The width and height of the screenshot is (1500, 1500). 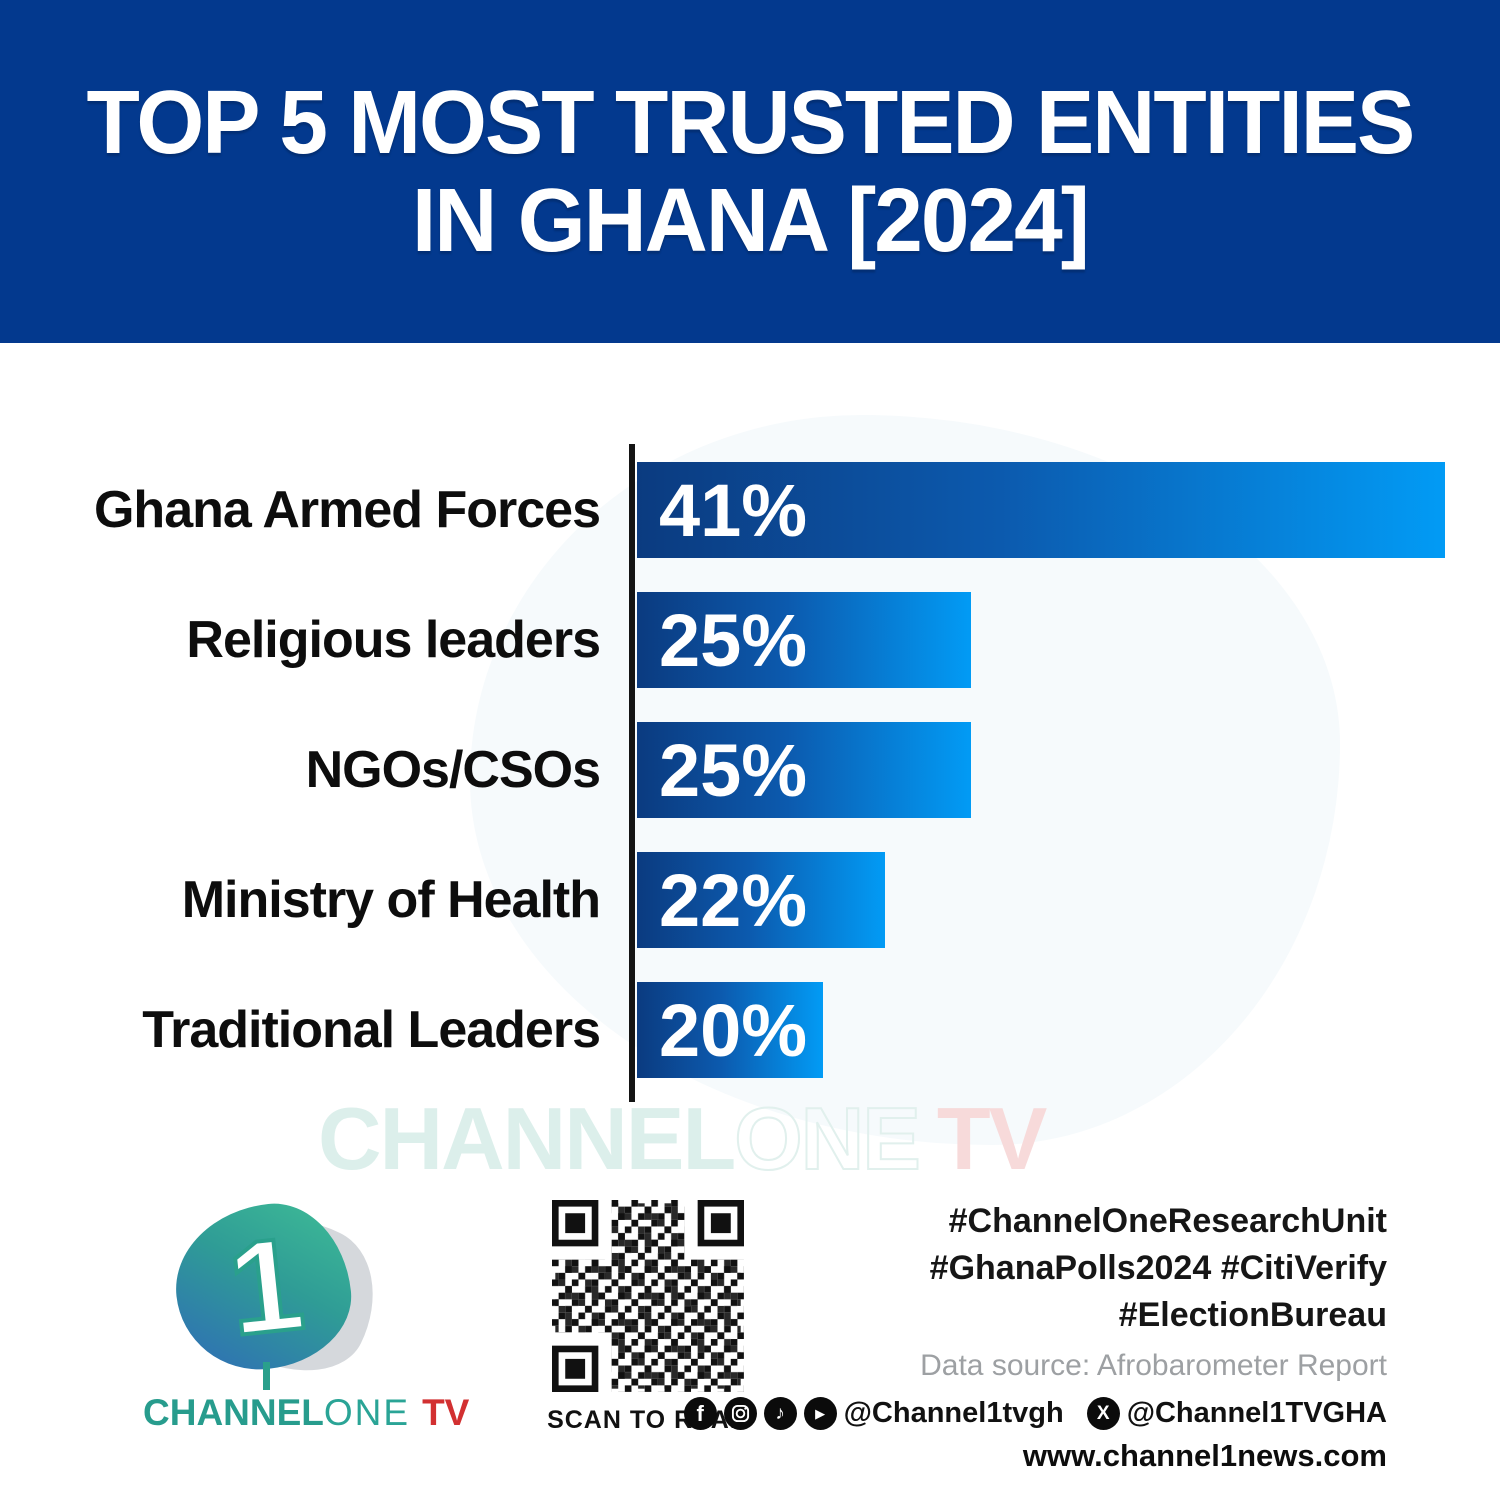 I want to click on website-url: www.channel1news.com, so click(x=1204, y=1455).